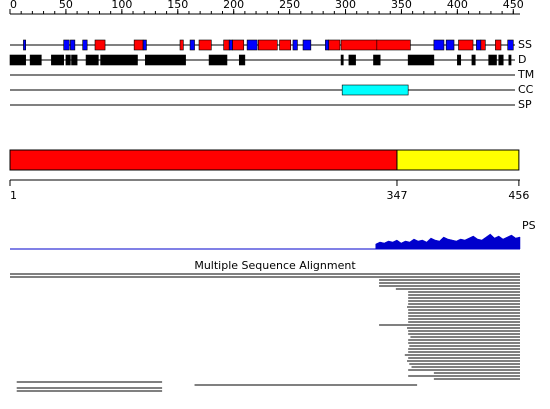 The width and height of the screenshot is (550, 409). What do you see at coordinates (13, 195) in the screenshot?
I see `domain-tick-label: 1` at bounding box center [13, 195].